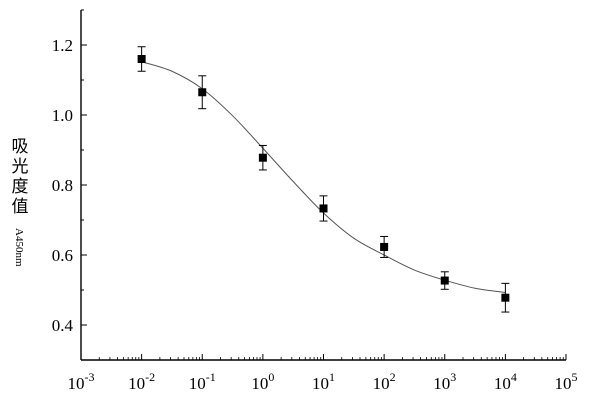 The height and width of the screenshot is (405, 589). What do you see at coordinates (20, 177) in the screenshot?
I see `y-axis-label: 吸光度值` at bounding box center [20, 177].